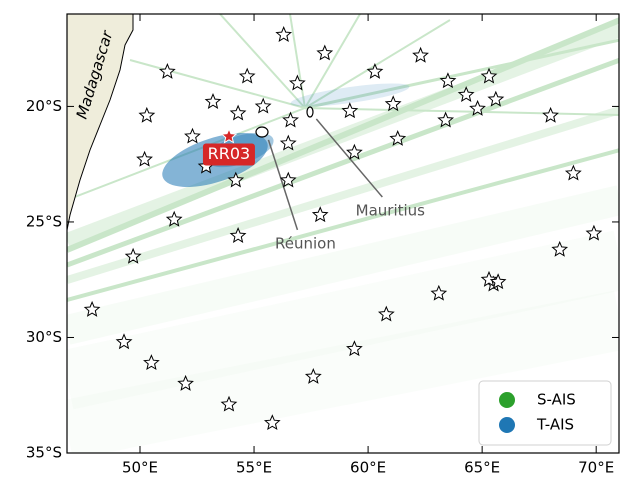  What do you see at coordinates (44, 106) in the screenshot?
I see `y-tick-label: 20°S` at bounding box center [44, 106].